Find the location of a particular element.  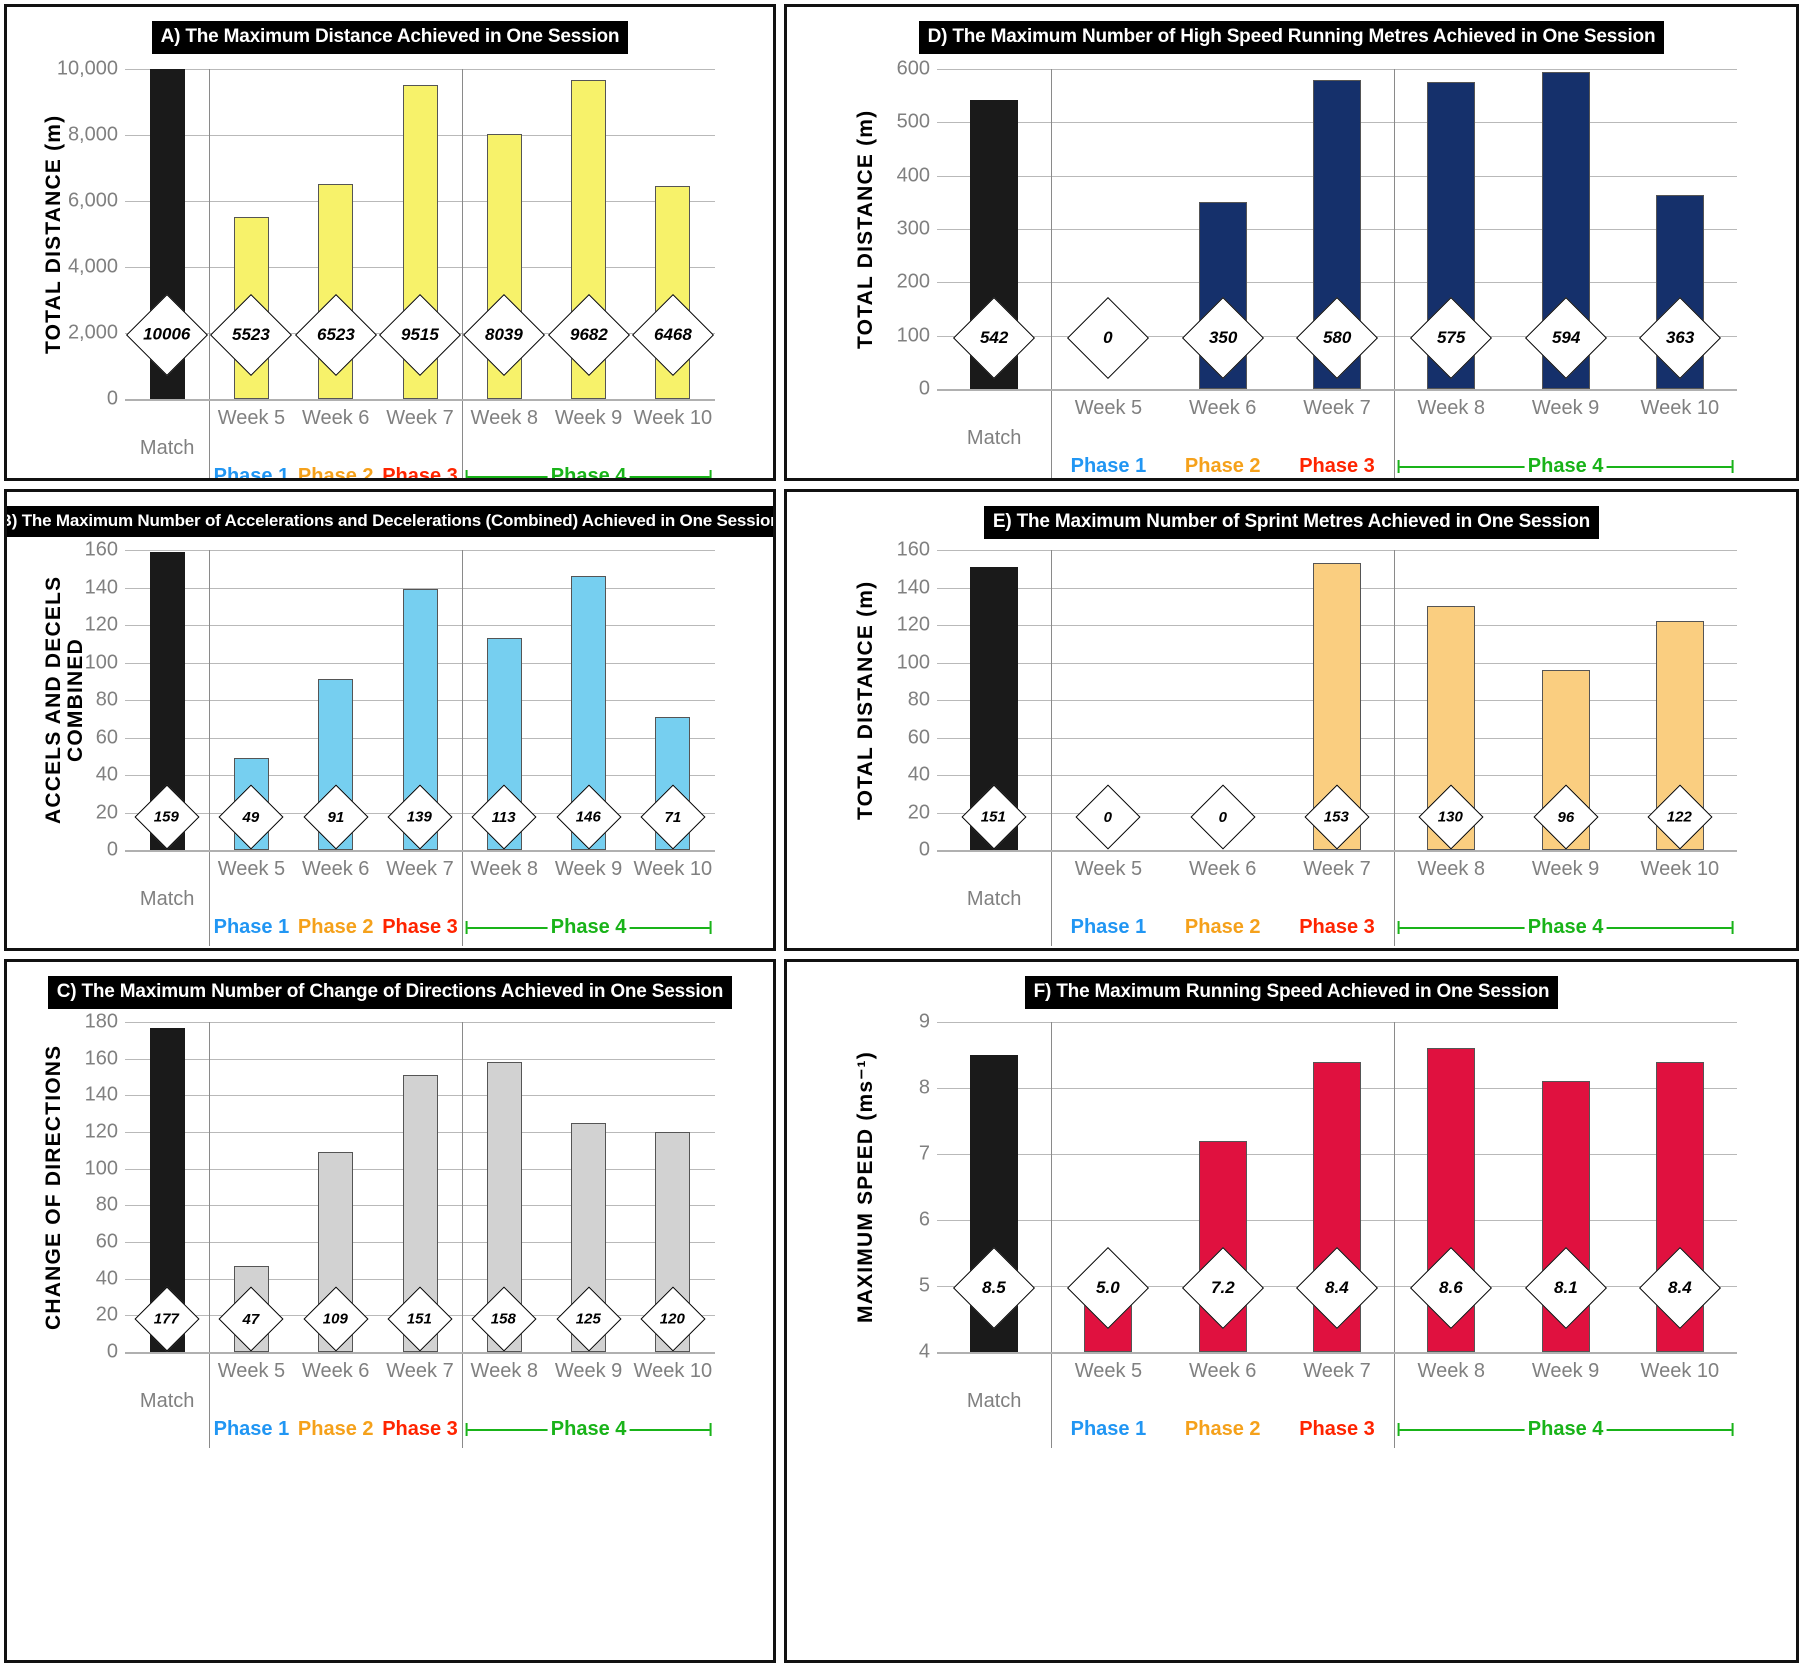

x-tick-label-week-6: Week 6 is located at coordinates (1222, 869).